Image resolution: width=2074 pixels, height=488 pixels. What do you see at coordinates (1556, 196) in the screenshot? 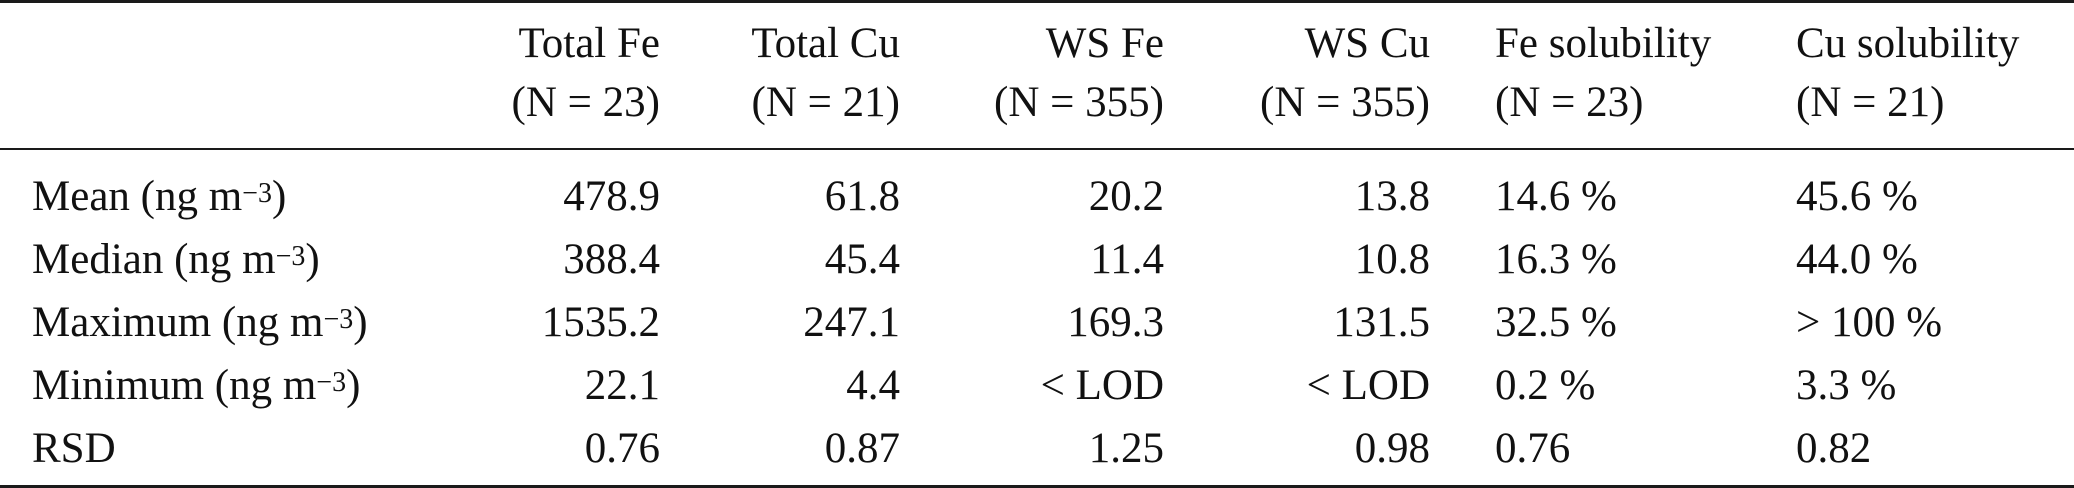
I see `table-cell: 14.6 %` at bounding box center [1556, 196].